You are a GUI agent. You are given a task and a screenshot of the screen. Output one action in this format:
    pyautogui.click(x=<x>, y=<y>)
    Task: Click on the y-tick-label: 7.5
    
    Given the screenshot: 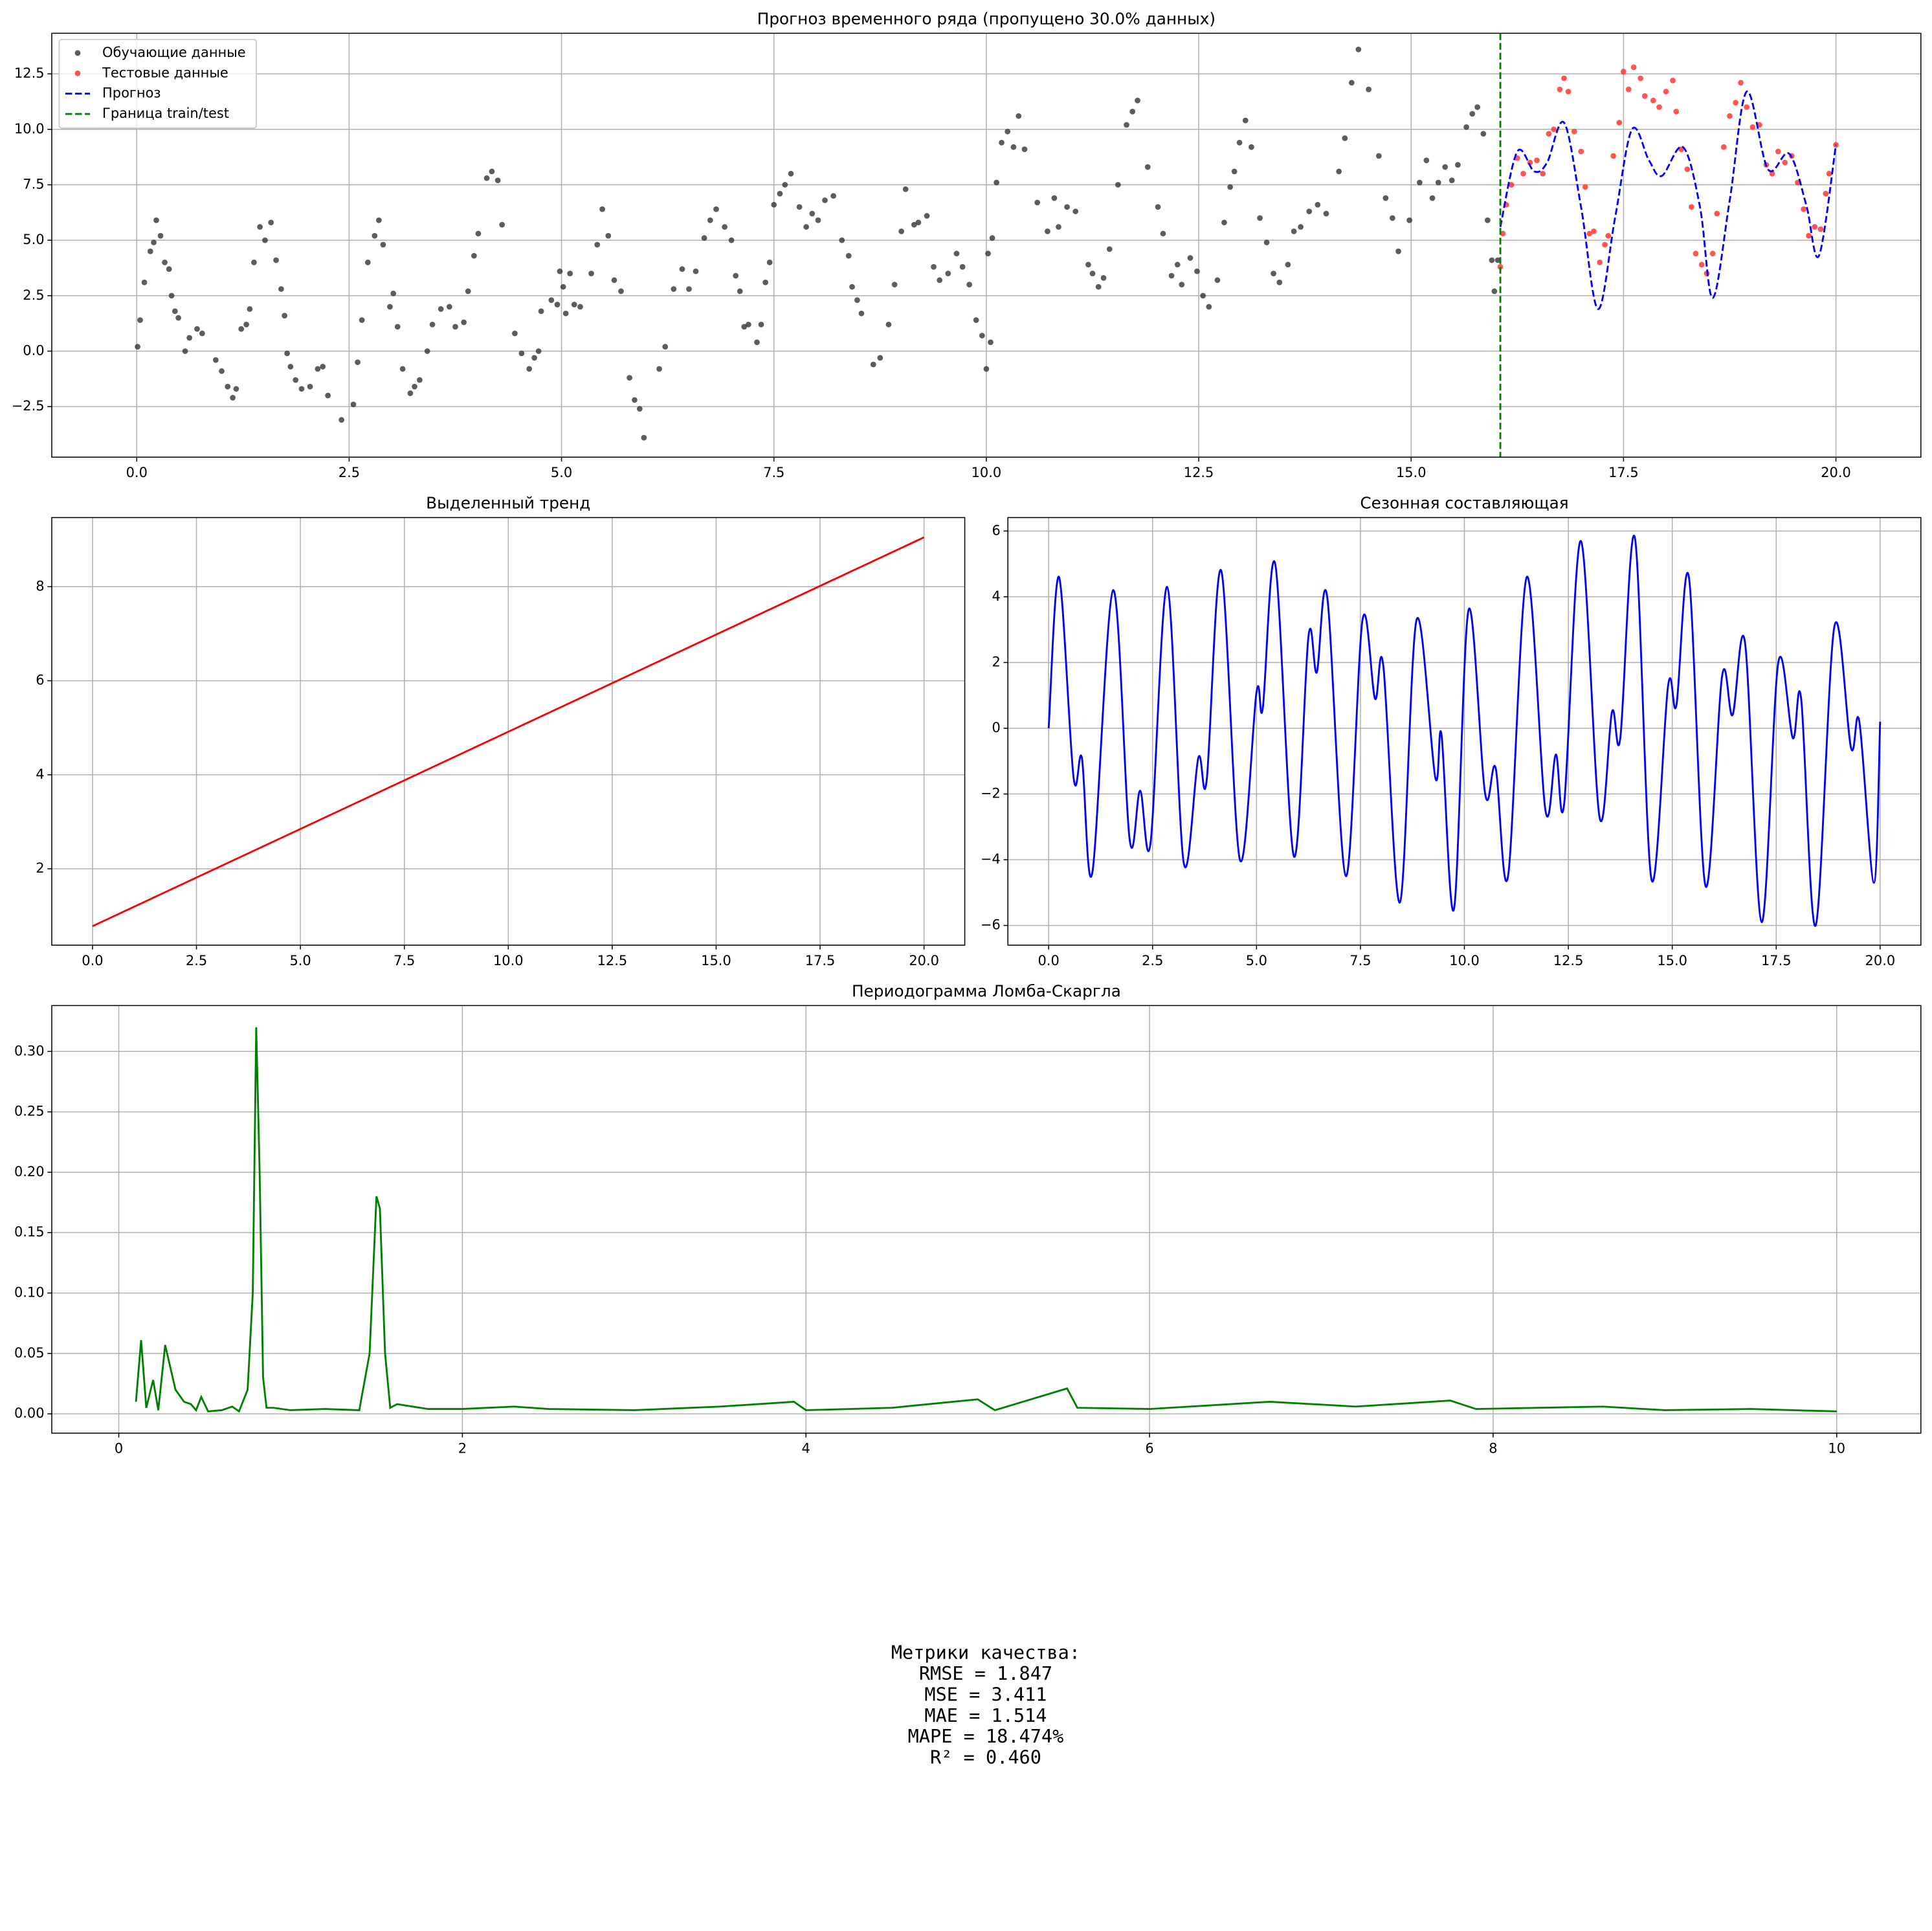 What is the action you would take?
    pyautogui.click(x=33, y=184)
    